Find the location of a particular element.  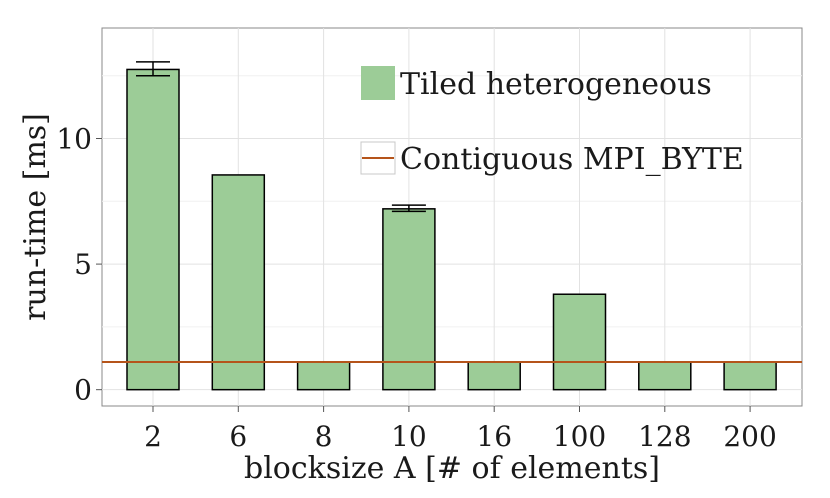

x-tick-label: 100 is located at coordinates (579, 436).